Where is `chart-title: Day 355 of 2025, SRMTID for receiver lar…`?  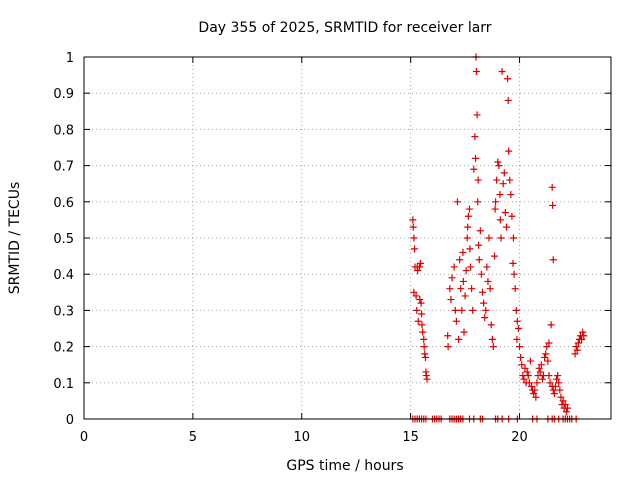 chart-title: Day 355 of 2025, SRMTID for receiver lar… is located at coordinates (344, 28).